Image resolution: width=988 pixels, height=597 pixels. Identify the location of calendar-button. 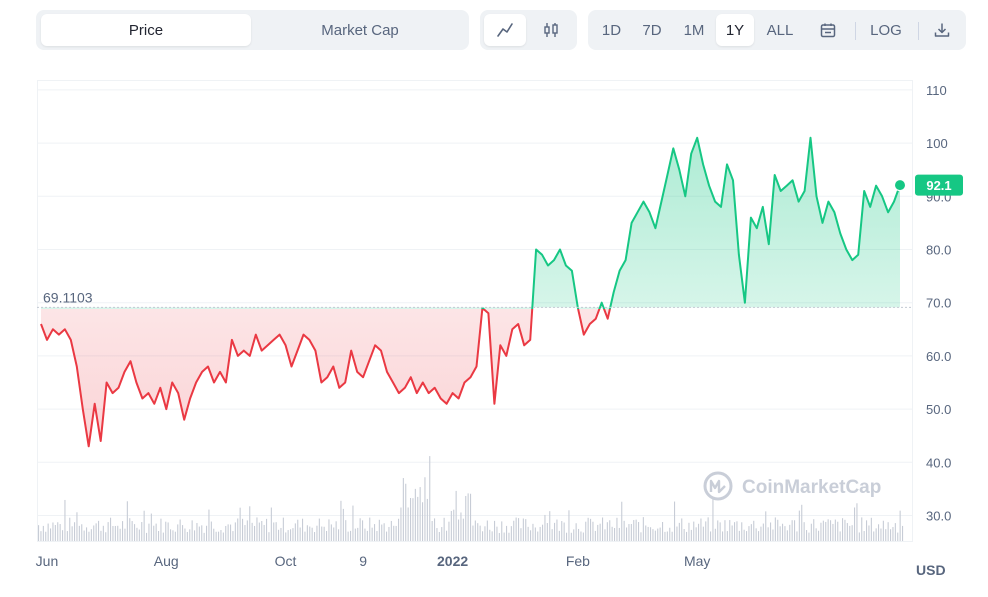
(828, 30).